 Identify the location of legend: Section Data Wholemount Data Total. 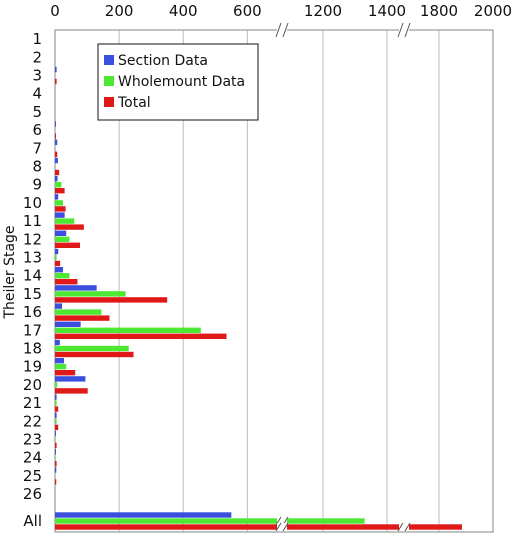
(178, 82).